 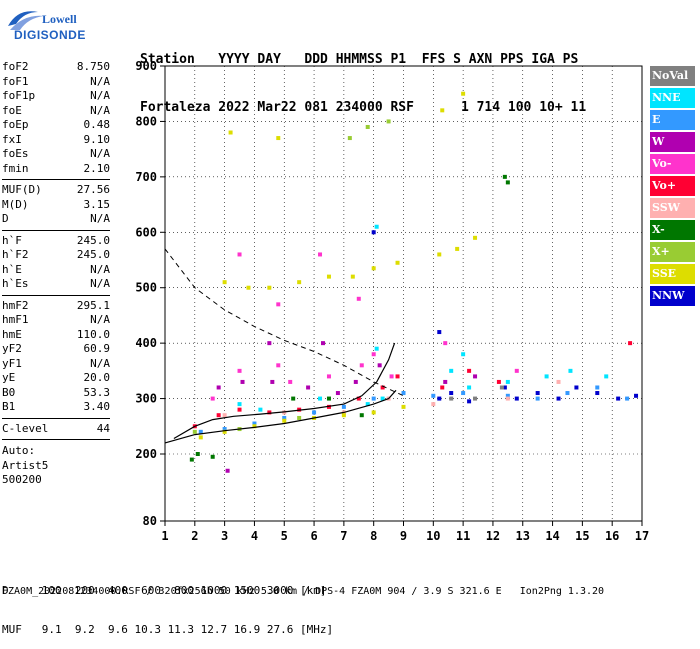 I want to click on x-tick-label: 17, so click(x=642, y=536).